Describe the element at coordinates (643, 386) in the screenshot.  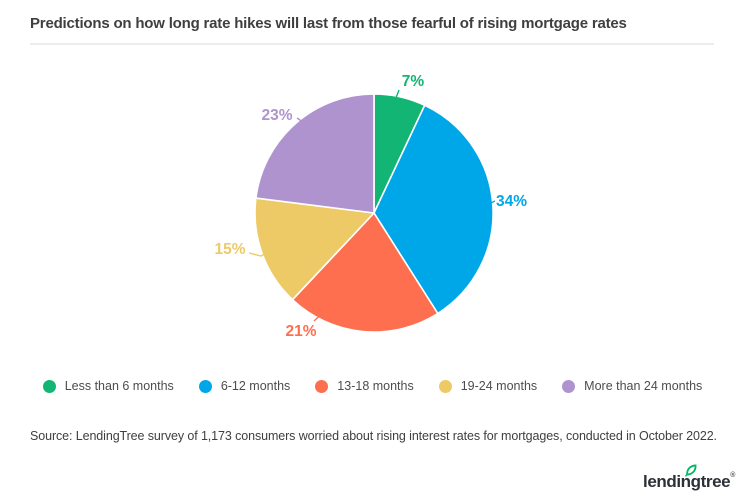
I see `legend-label: More than 24 months` at that location.